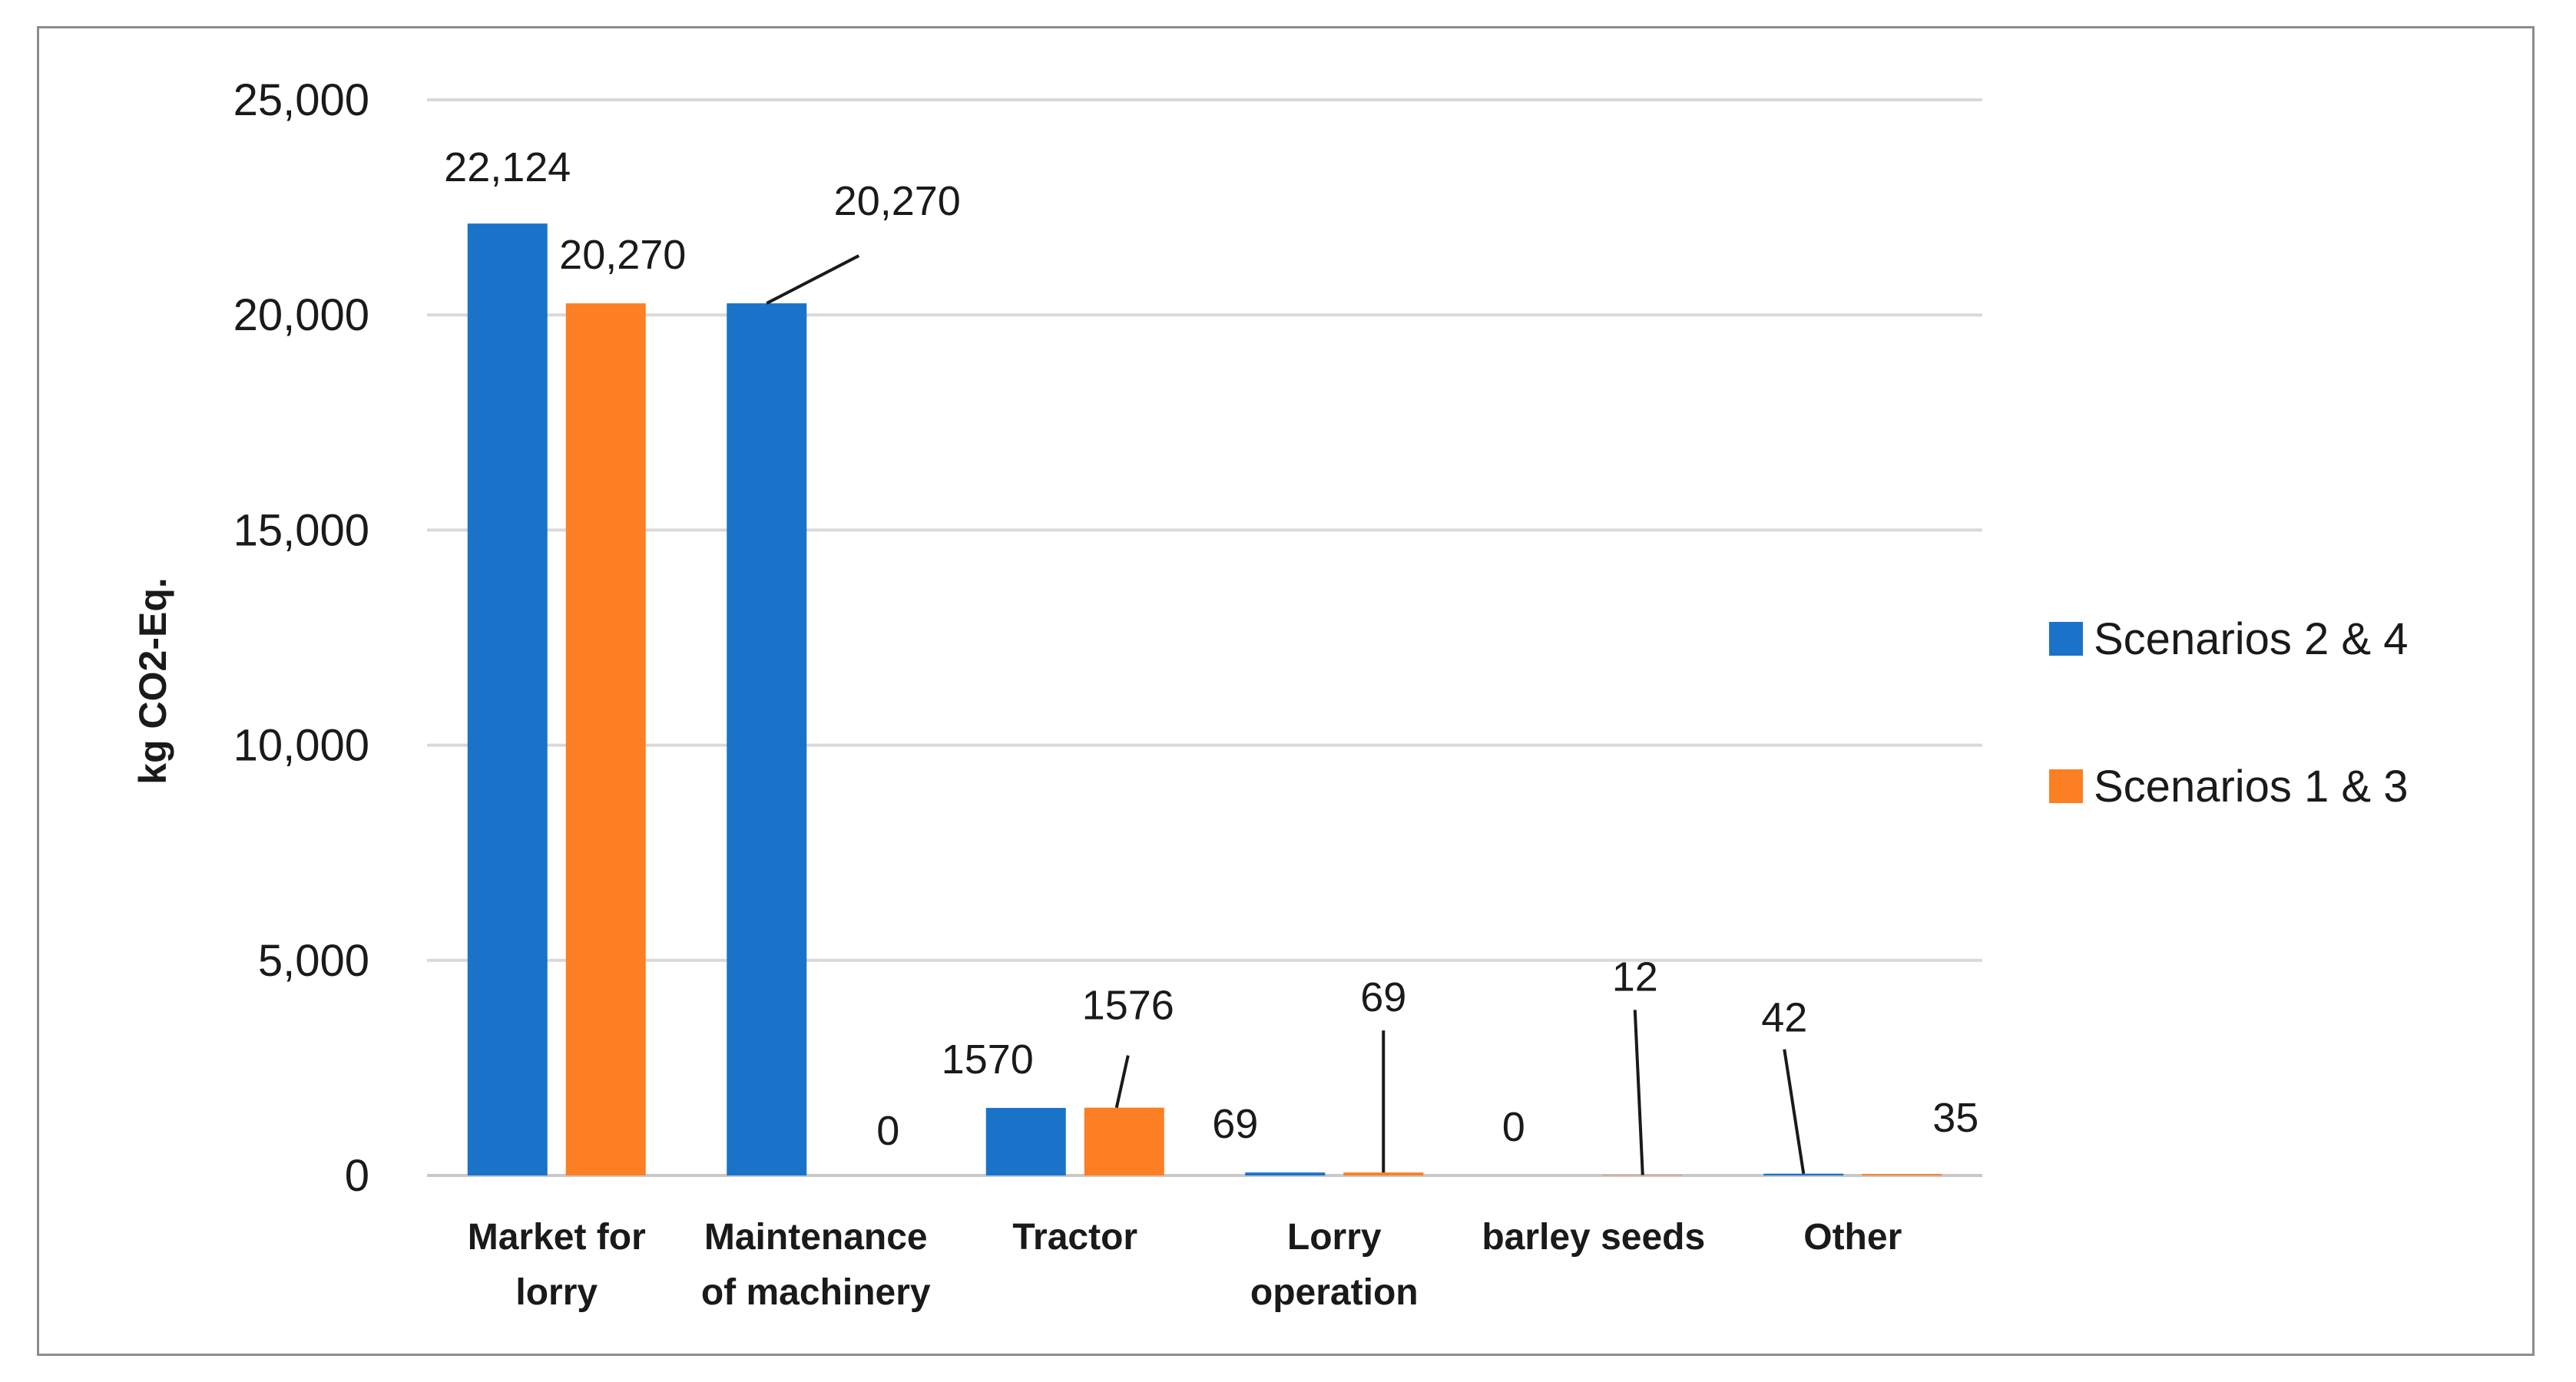 The width and height of the screenshot is (2576, 1382). What do you see at coordinates (301, 530) in the screenshot?
I see `y-tick-label: 15,000` at bounding box center [301, 530].